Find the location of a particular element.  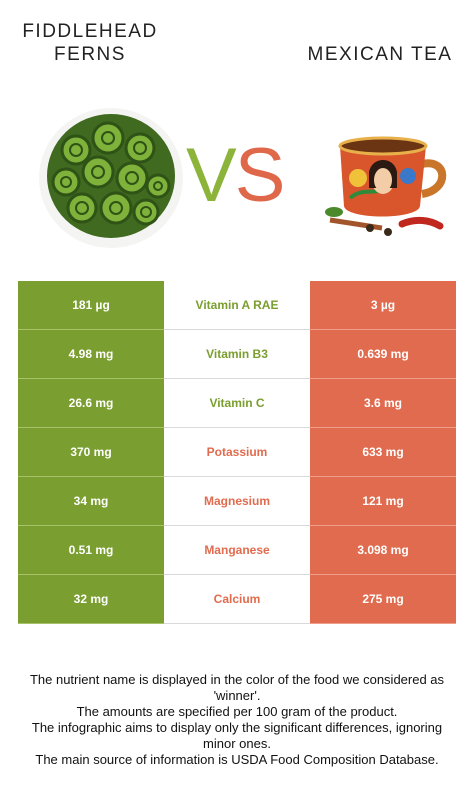

right-value-cell: 121 mg is located at coordinates (383, 501).